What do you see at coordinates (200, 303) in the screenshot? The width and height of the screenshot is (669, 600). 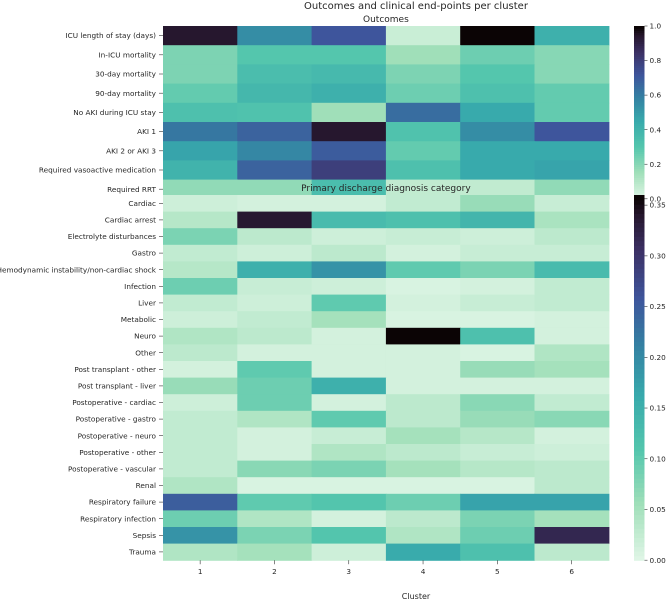 I see `diagnosis-cell-r6-c0` at bounding box center [200, 303].